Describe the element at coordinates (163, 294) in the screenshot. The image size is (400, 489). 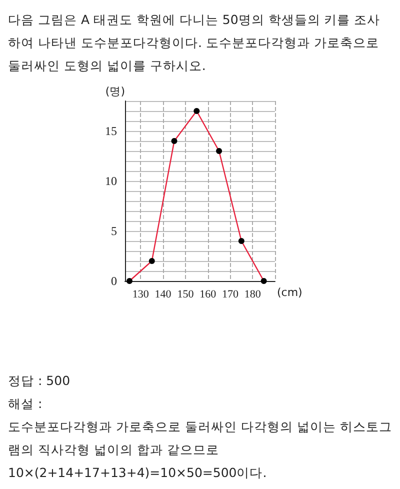
I see `x-tick-label: 140` at that location.